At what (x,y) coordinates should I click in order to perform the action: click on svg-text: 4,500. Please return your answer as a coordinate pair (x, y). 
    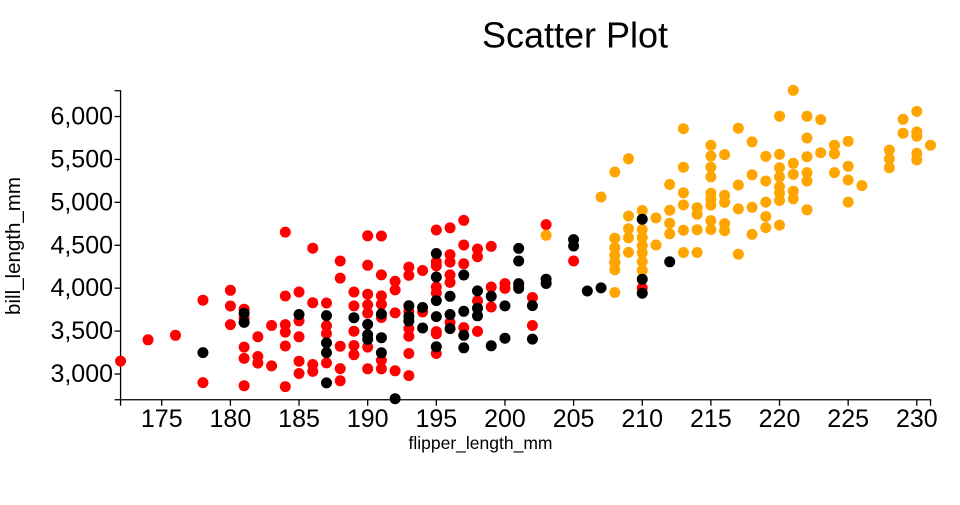
    Looking at the image, I should click on (81, 245).